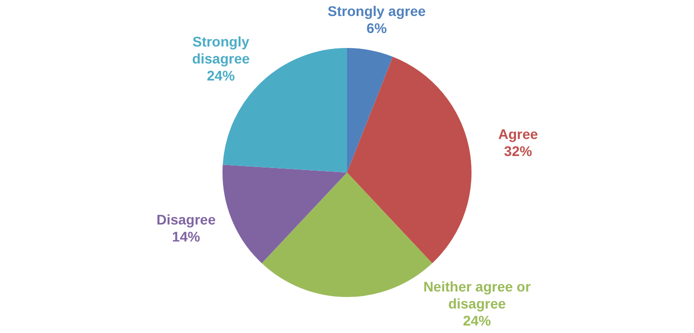 Image resolution: width=694 pixels, height=333 pixels. Describe the element at coordinates (221, 50) in the screenshot. I see `slice-label: Strongly disagree` at that location.